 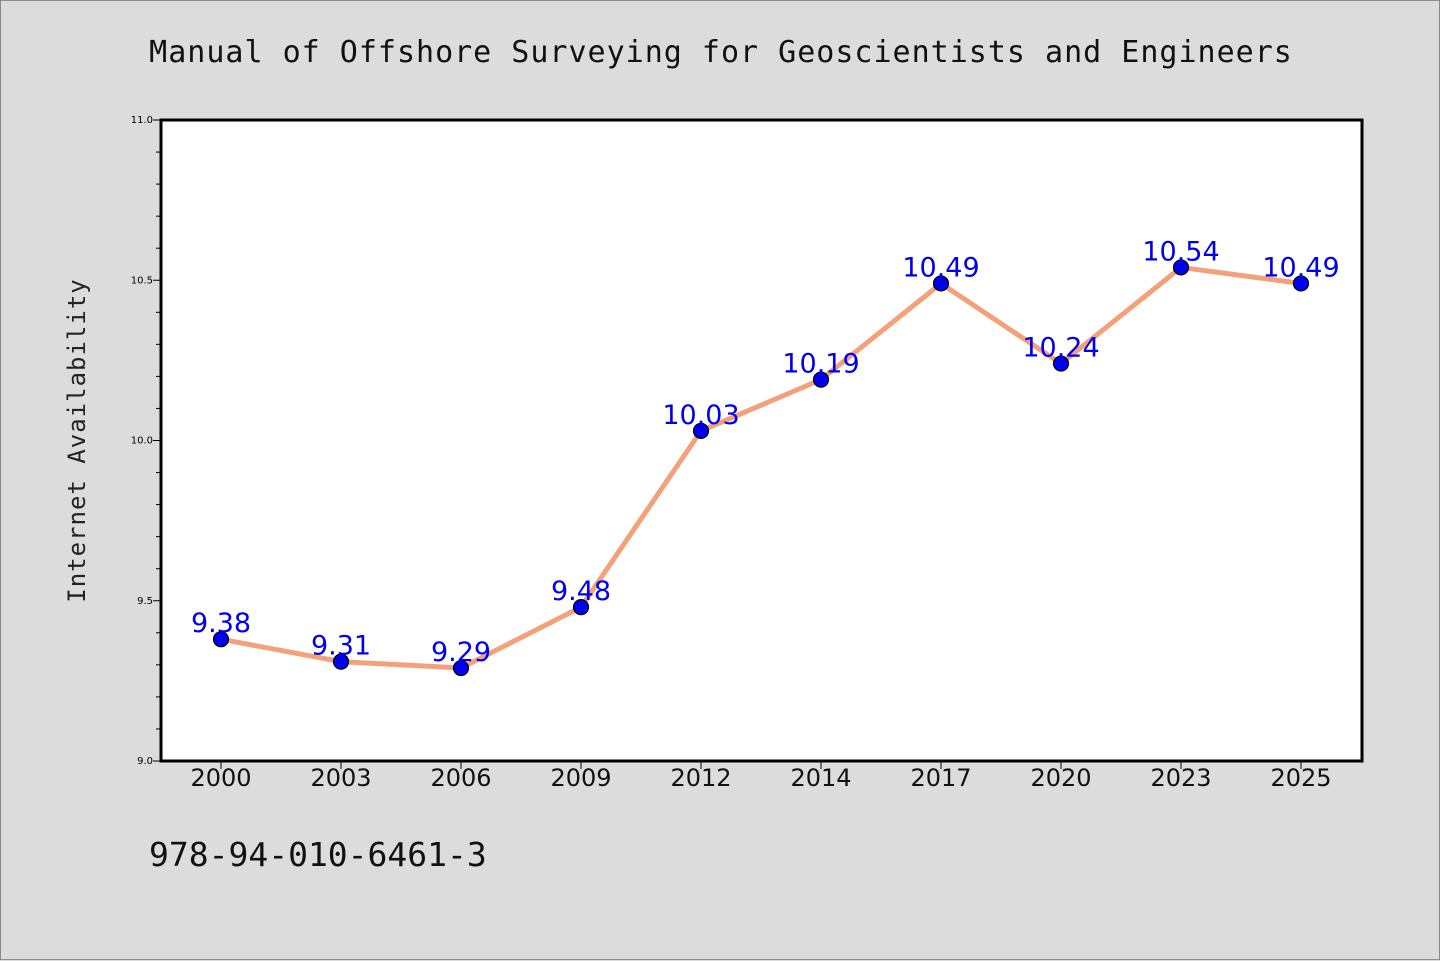 What do you see at coordinates (580, 778) in the screenshot?
I see `x-tick-label: 2009` at bounding box center [580, 778].